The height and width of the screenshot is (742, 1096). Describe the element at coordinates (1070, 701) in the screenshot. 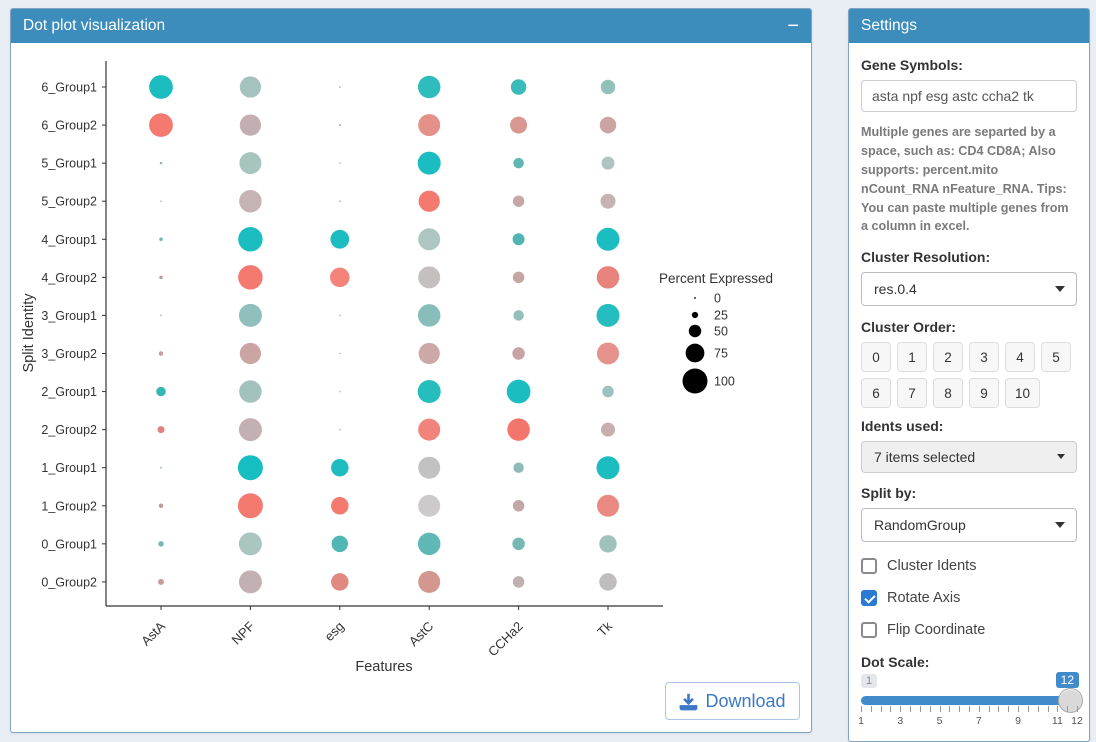

I see `slider-handle` at that location.